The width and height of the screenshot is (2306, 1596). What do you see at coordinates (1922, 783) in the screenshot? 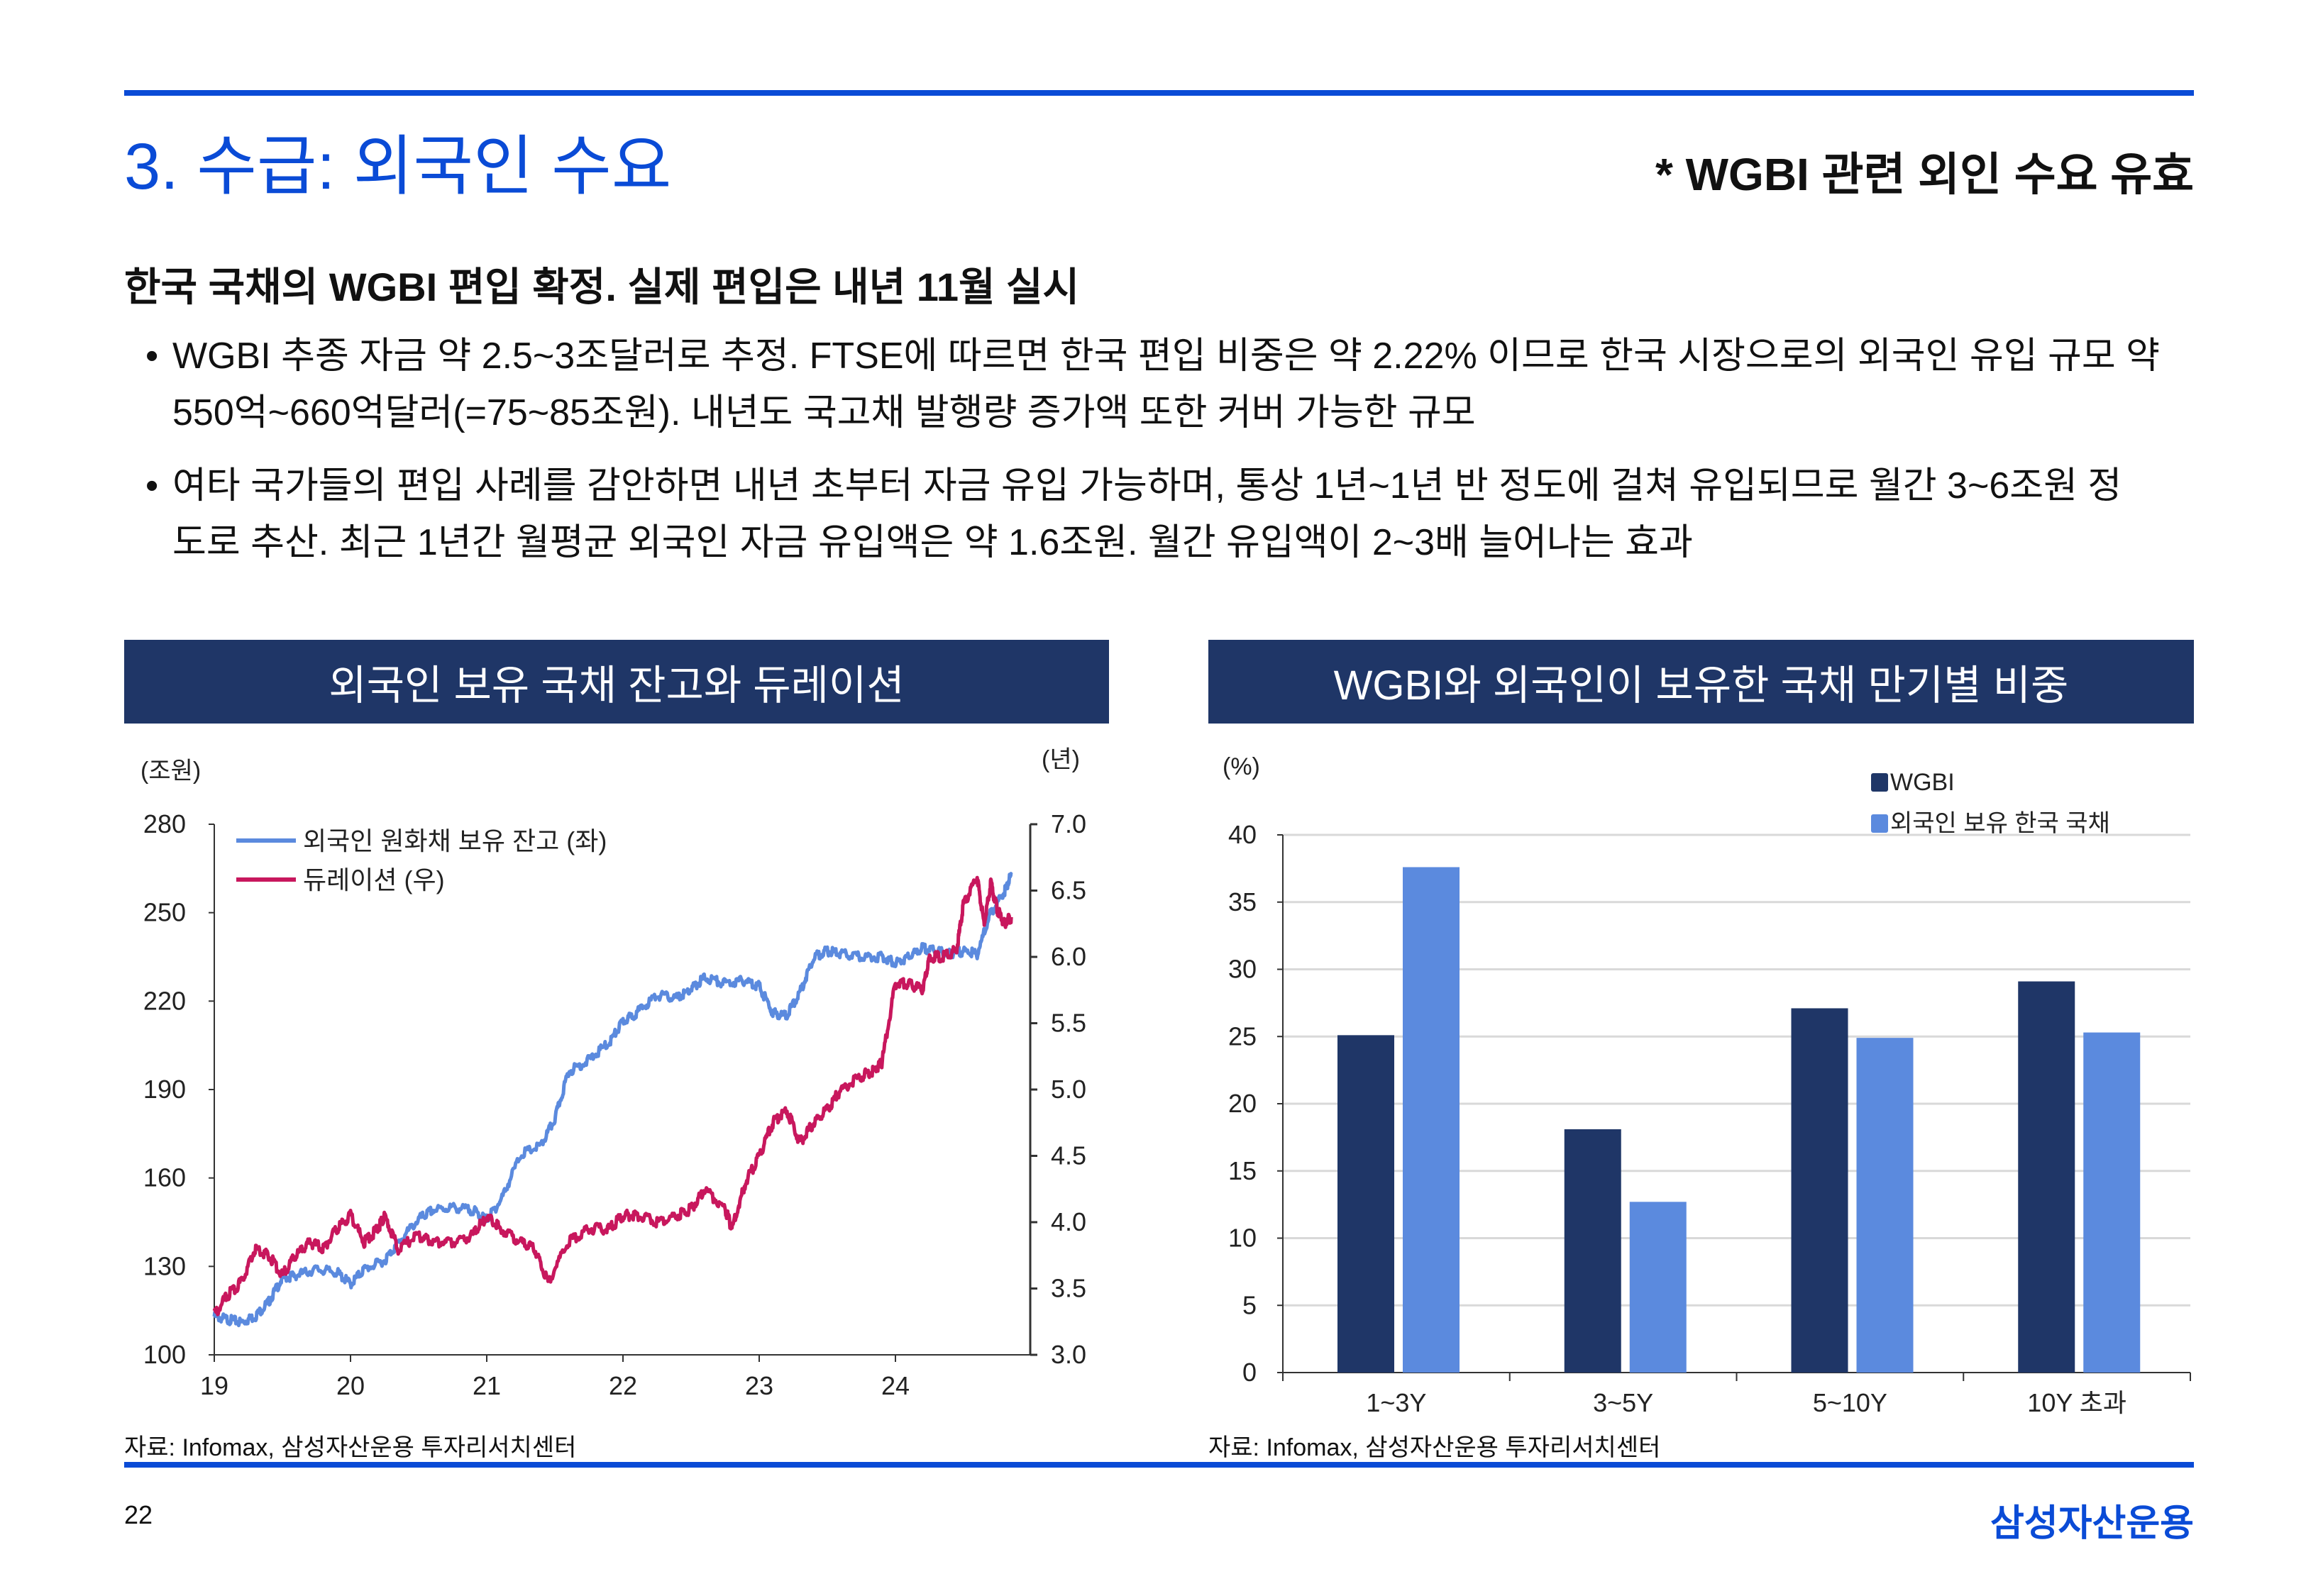
I see `legend-label: WGBI` at bounding box center [1922, 783].